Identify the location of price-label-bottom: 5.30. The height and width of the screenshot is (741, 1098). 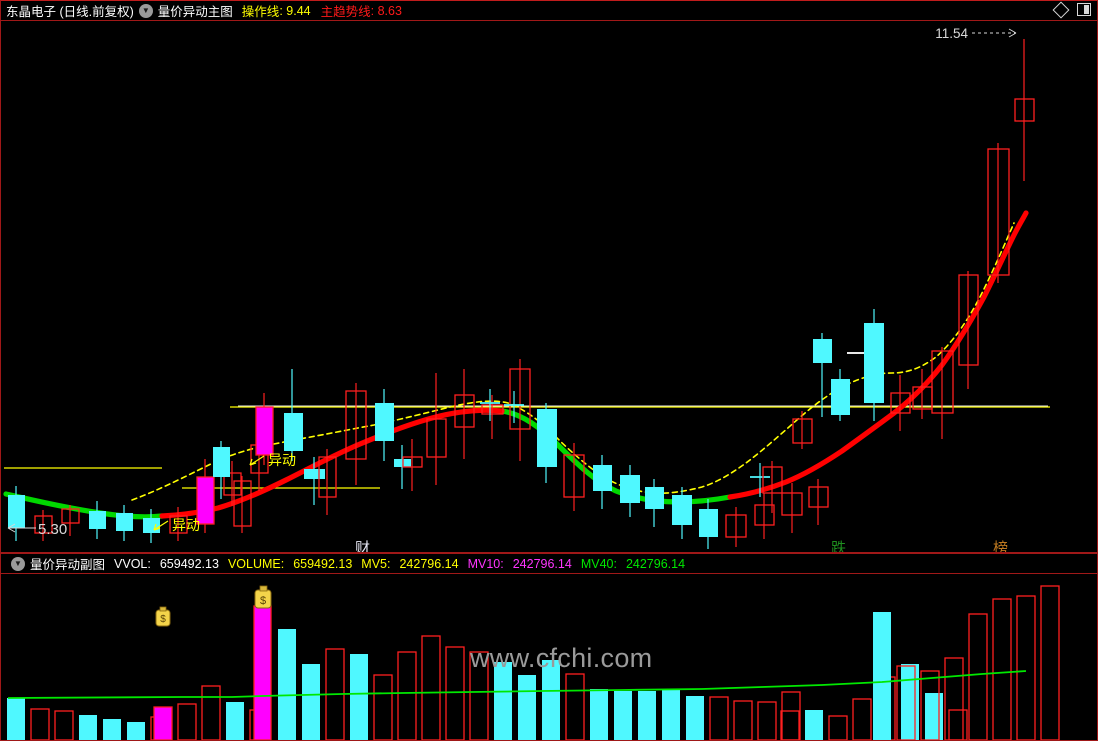
(37, 529).